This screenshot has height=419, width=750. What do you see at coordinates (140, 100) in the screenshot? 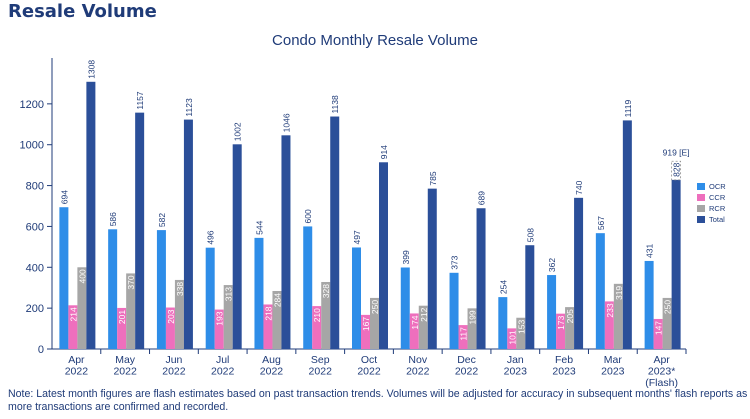
I see `data-label: 1157` at bounding box center [140, 100].